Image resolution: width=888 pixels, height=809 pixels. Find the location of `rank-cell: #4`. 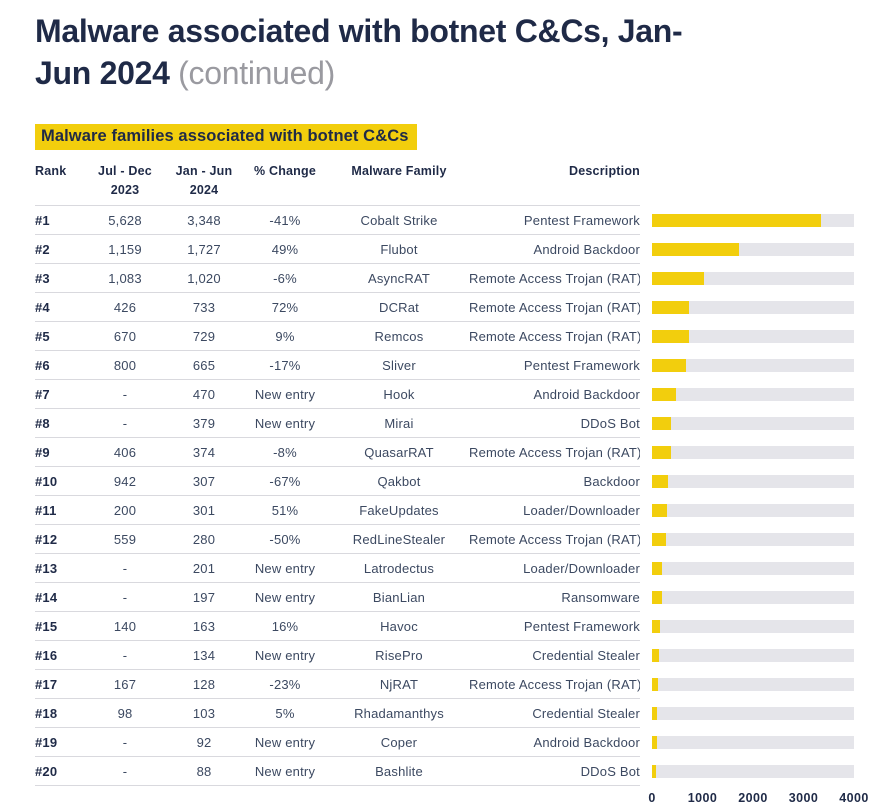

rank-cell: #4 is located at coordinates (42, 307).